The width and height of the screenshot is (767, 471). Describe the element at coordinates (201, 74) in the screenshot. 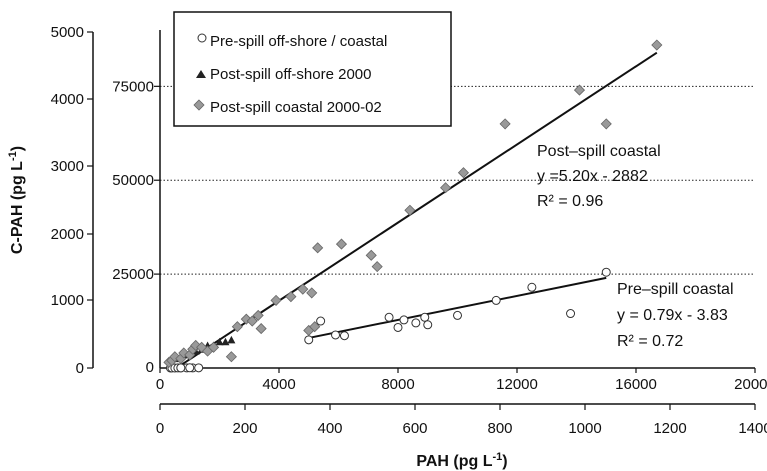

I see `legend-marker-triangle` at that location.